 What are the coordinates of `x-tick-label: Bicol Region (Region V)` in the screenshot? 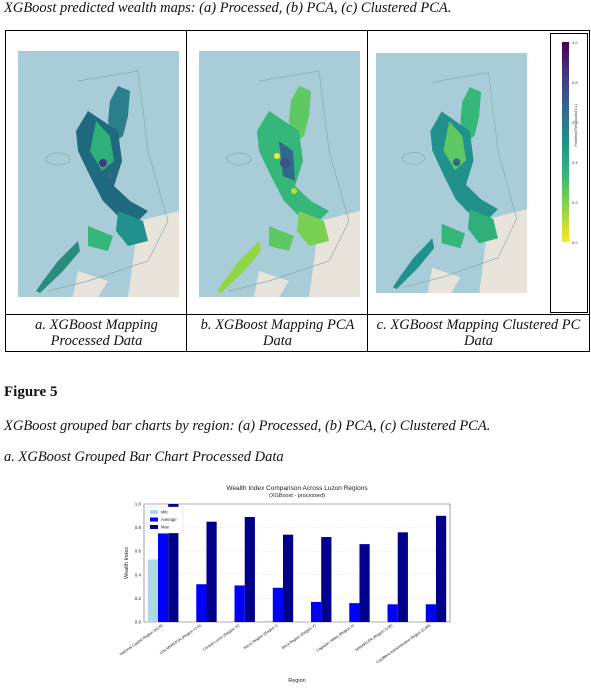 It's located at (299, 636).